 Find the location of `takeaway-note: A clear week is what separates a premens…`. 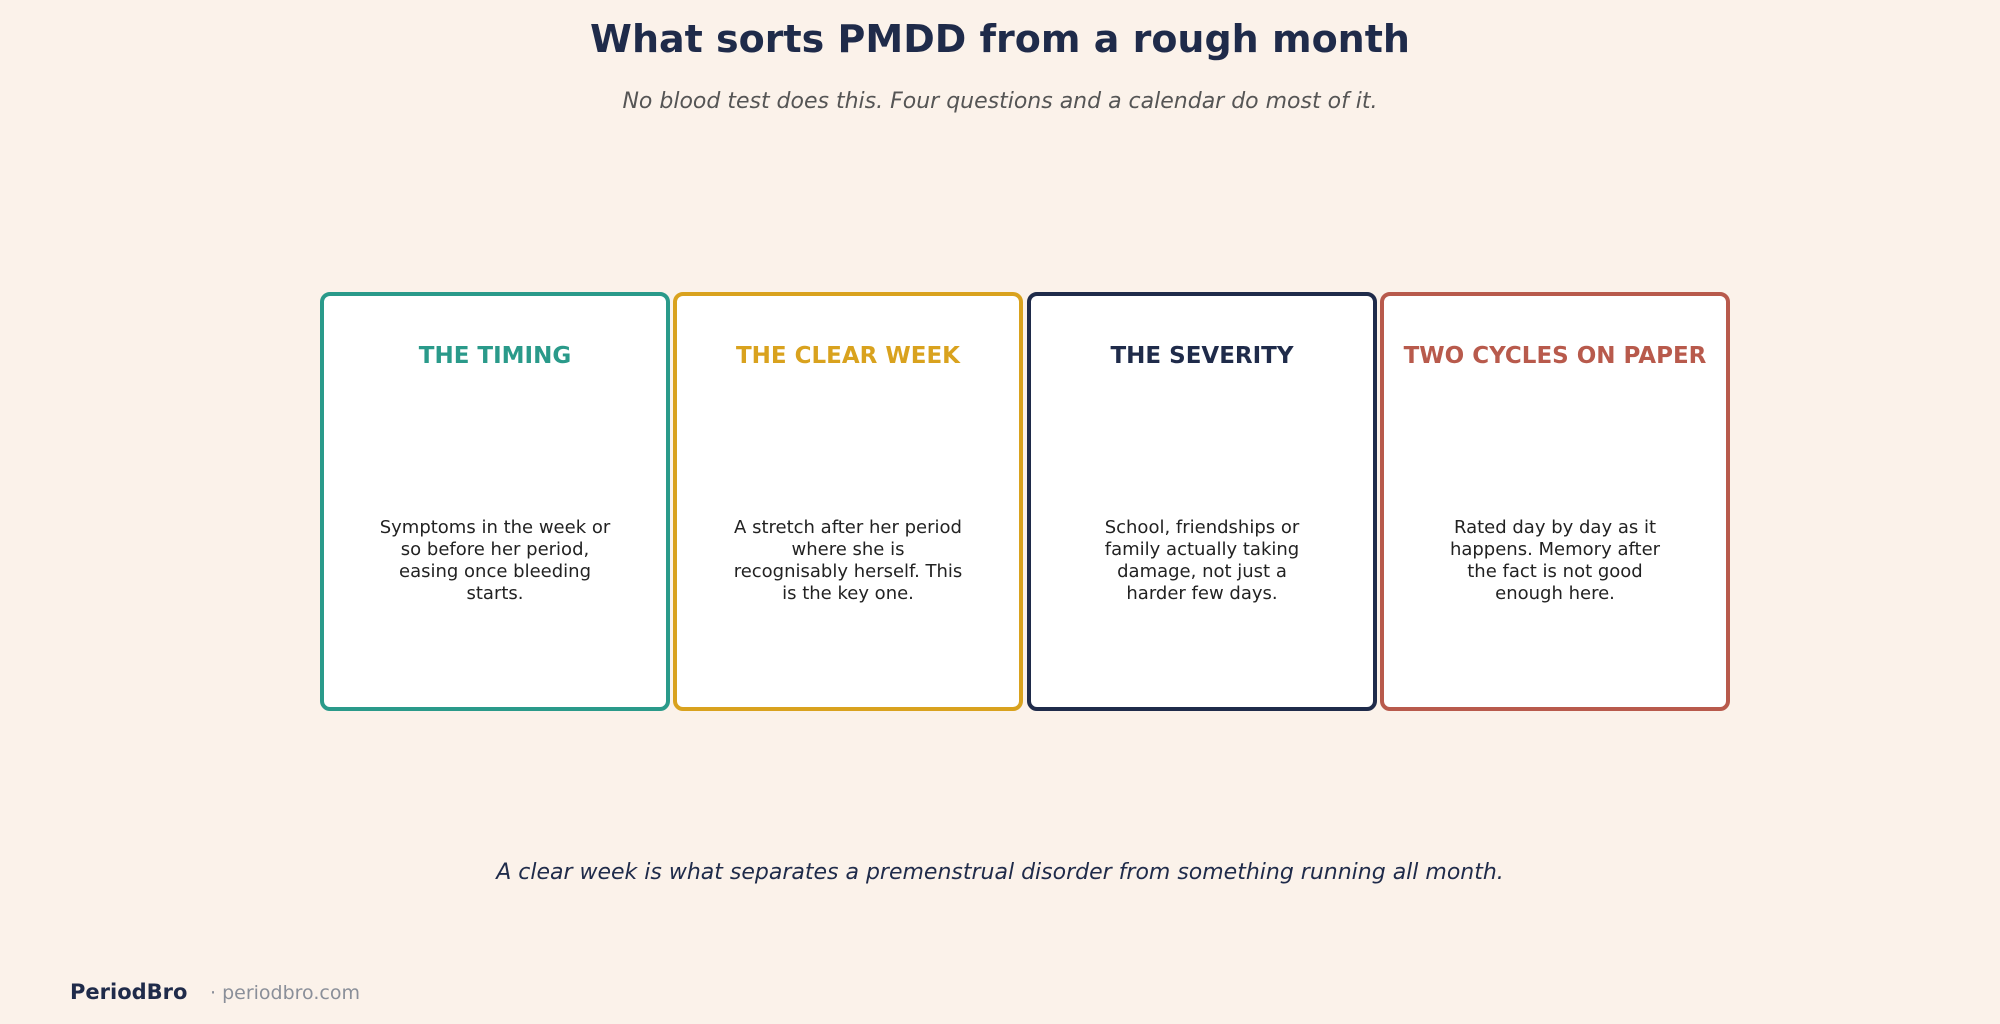

takeaway-note: A clear week is what separates a premens… is located at coordinates (1000, 872).